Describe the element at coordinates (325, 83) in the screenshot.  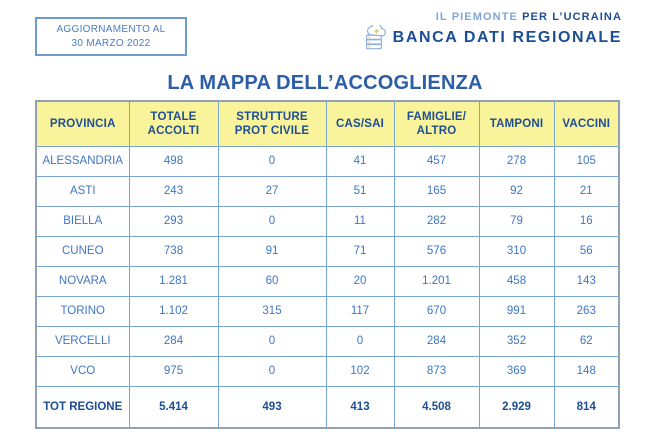
I see `page-title: LA MAPPA DELL’ACCOGLIENZA` at that location.